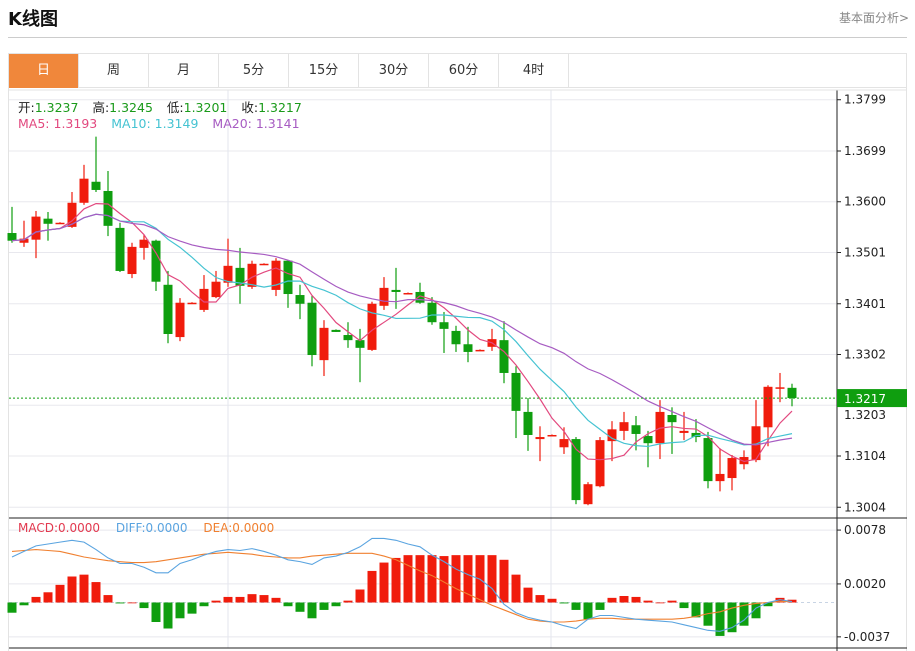 This screenshot has width=915, height=651. I want to click on tab-day: 日, so click(44, 71).